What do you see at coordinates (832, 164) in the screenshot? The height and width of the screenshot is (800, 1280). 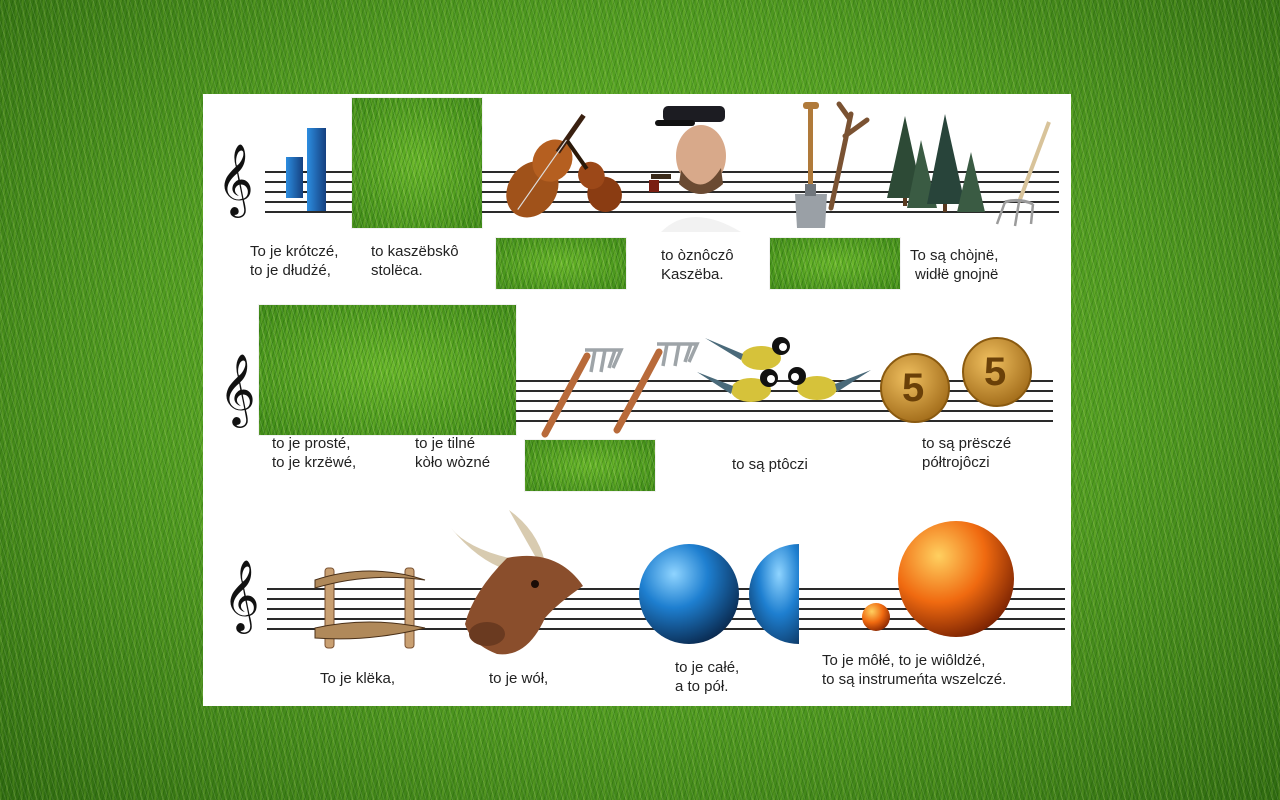 I see `spade-and-fork-stick-icon` at bounding box center [832, 164].